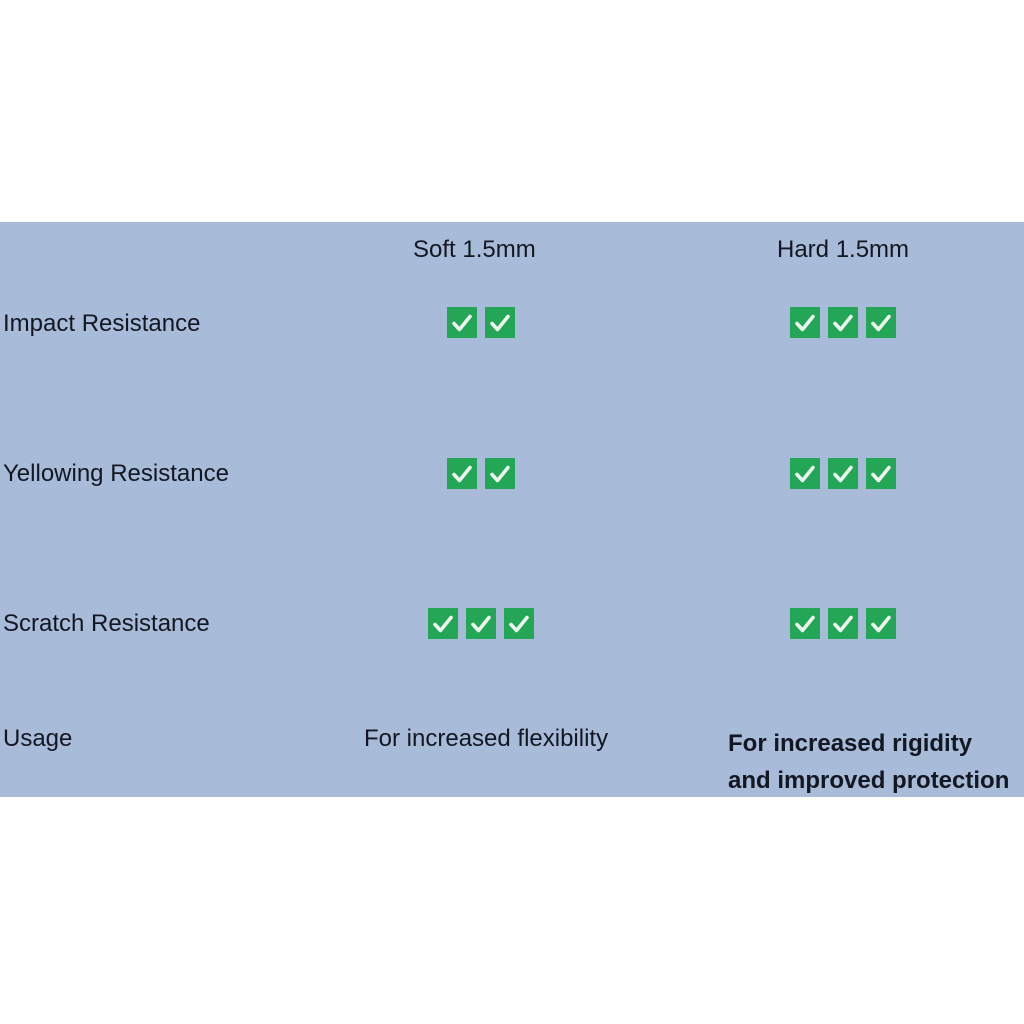 This screenshot has width=1024, height=1024. I want to click on usage-hard-line2: and improved protection, so click(869, 780).